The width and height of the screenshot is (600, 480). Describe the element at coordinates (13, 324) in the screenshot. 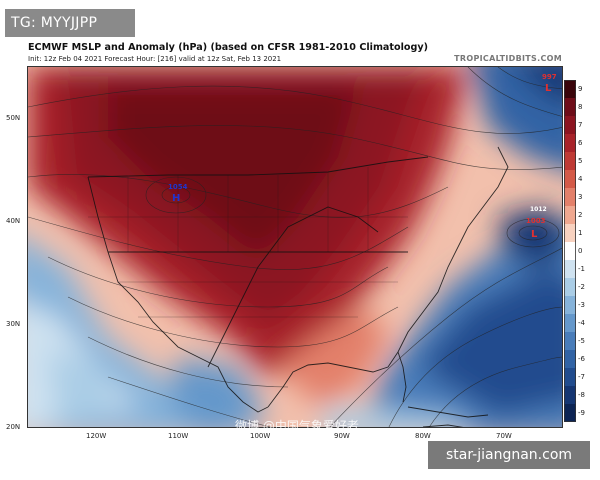

I see `lat-label-30n: 30N` at that location.